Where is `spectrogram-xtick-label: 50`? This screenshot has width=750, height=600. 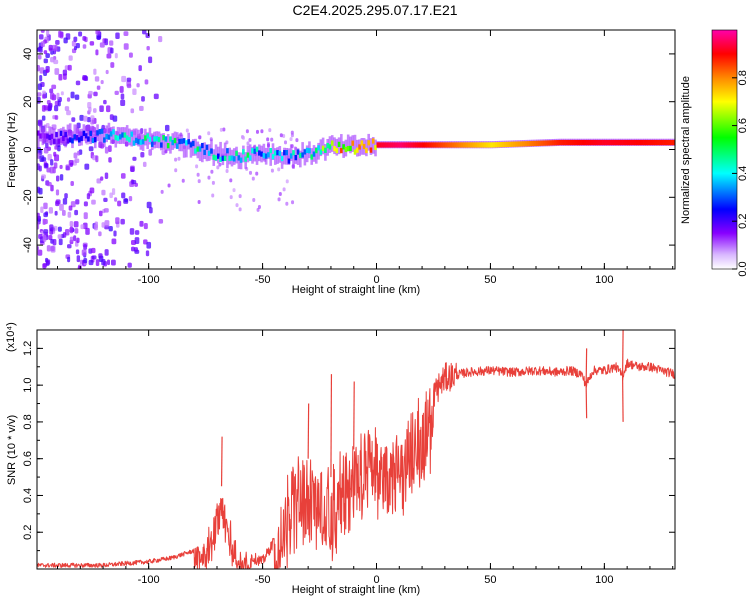 spectrogram-xtick-label: 50 is located at coordinates (490, 280).